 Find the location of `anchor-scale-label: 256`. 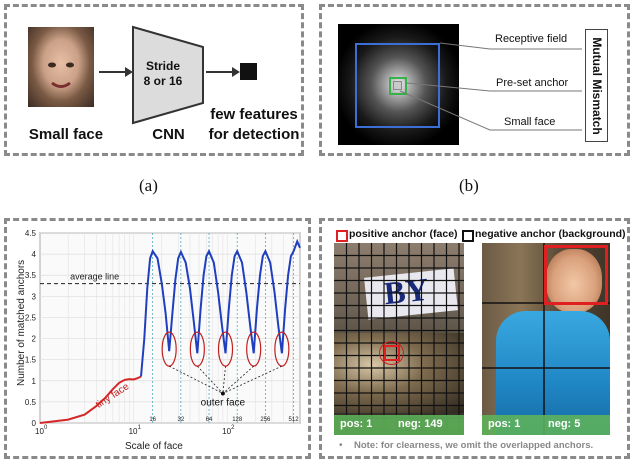

anchor-scale-label: 256 is located at coordinates (265, 420).